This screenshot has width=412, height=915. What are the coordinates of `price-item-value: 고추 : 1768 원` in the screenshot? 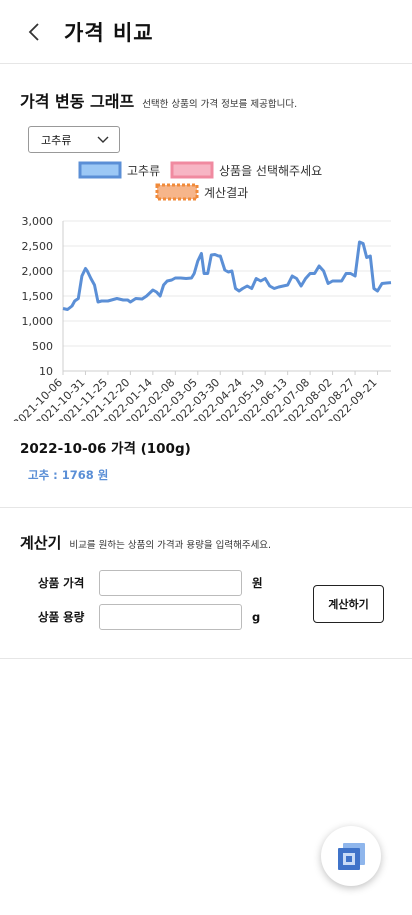 It's located at (68, 475).